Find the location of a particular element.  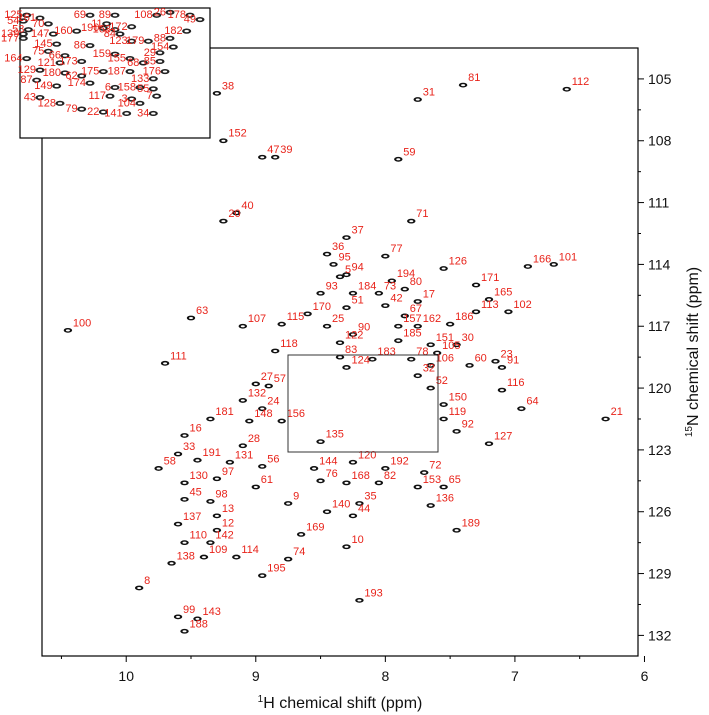

inset-peak-label: 68 is located at coordinates (133, 63).